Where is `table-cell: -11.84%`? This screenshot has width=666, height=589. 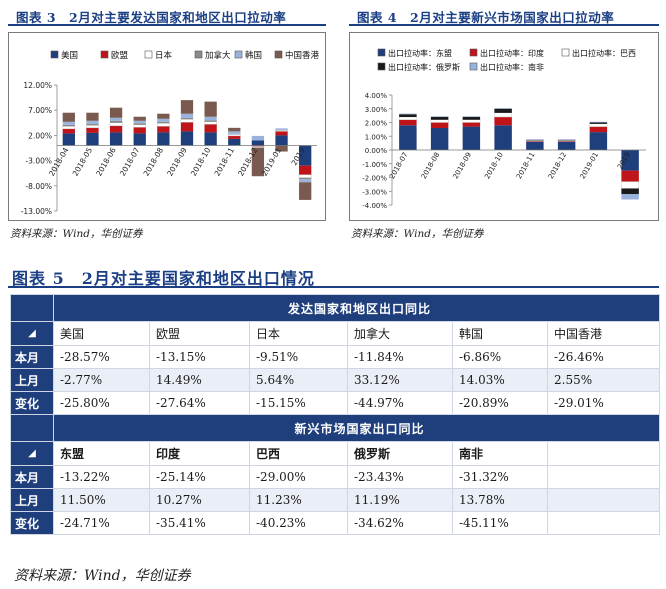 table-cell: -11.84% is located at coordinates (400, 357).